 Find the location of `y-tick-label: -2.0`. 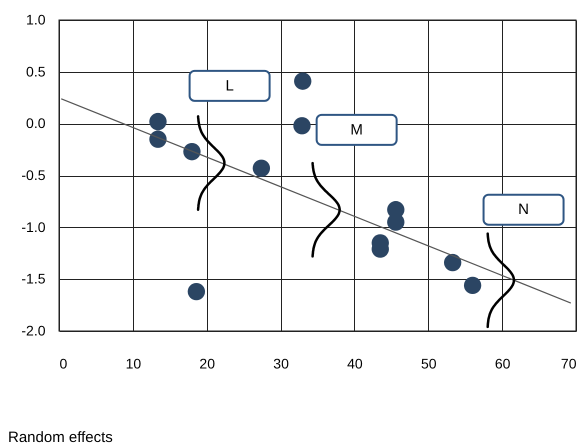

y-tick-label: -2.0 is located at coordinates (33, 330).